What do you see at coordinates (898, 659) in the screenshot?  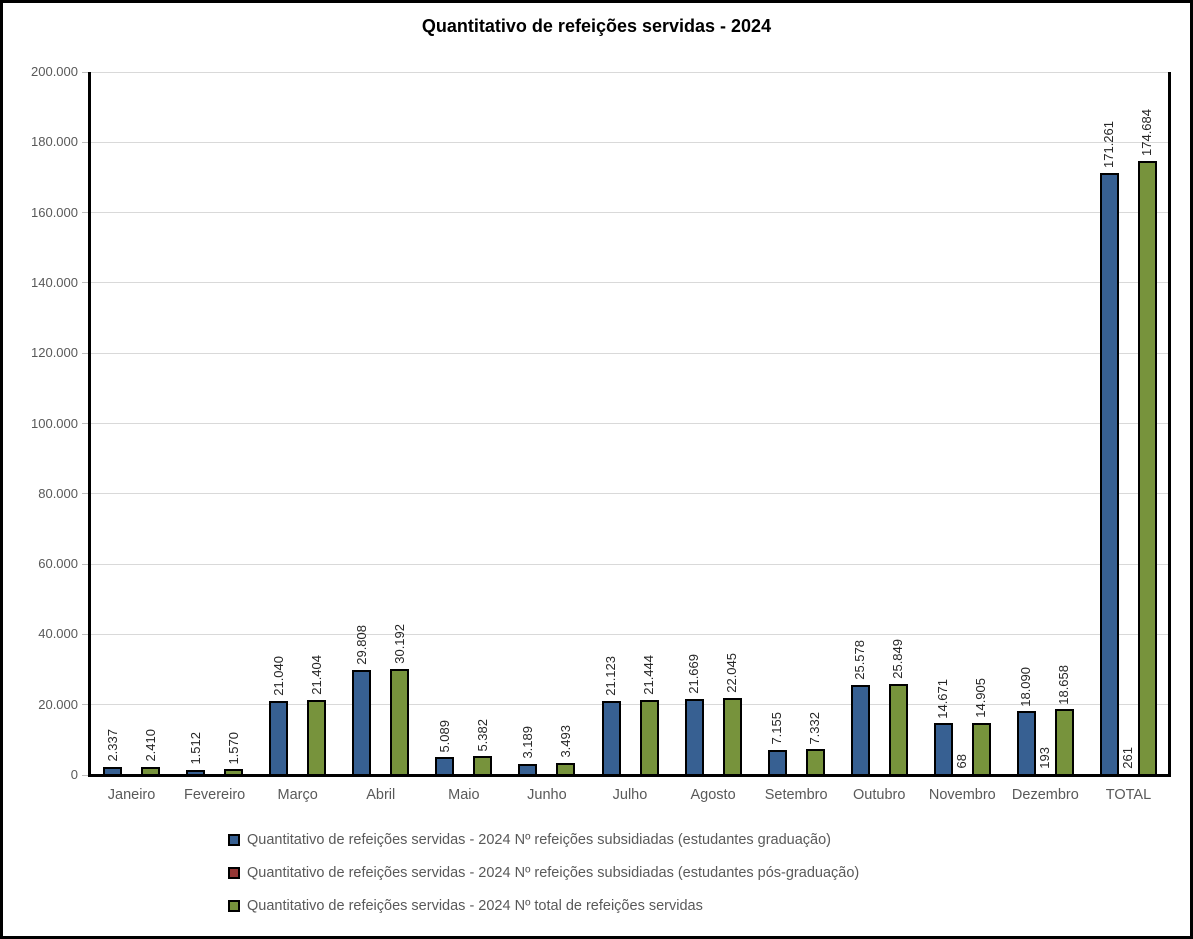 I see `bar-label: 25.849` at bounding box center [898, 659].